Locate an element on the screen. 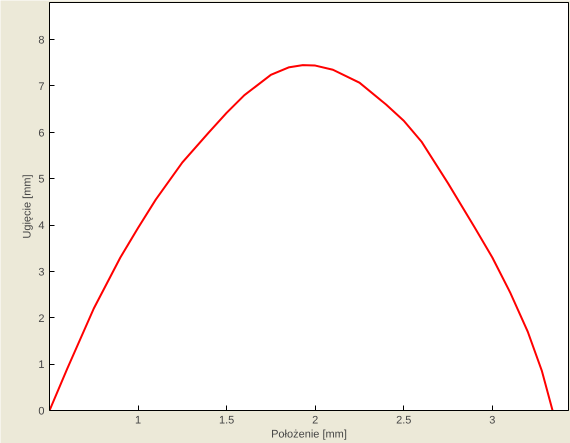 The width and height of the screenshot is (570, 443). y-tick-label: 4 is located at coordinates (41, 226).